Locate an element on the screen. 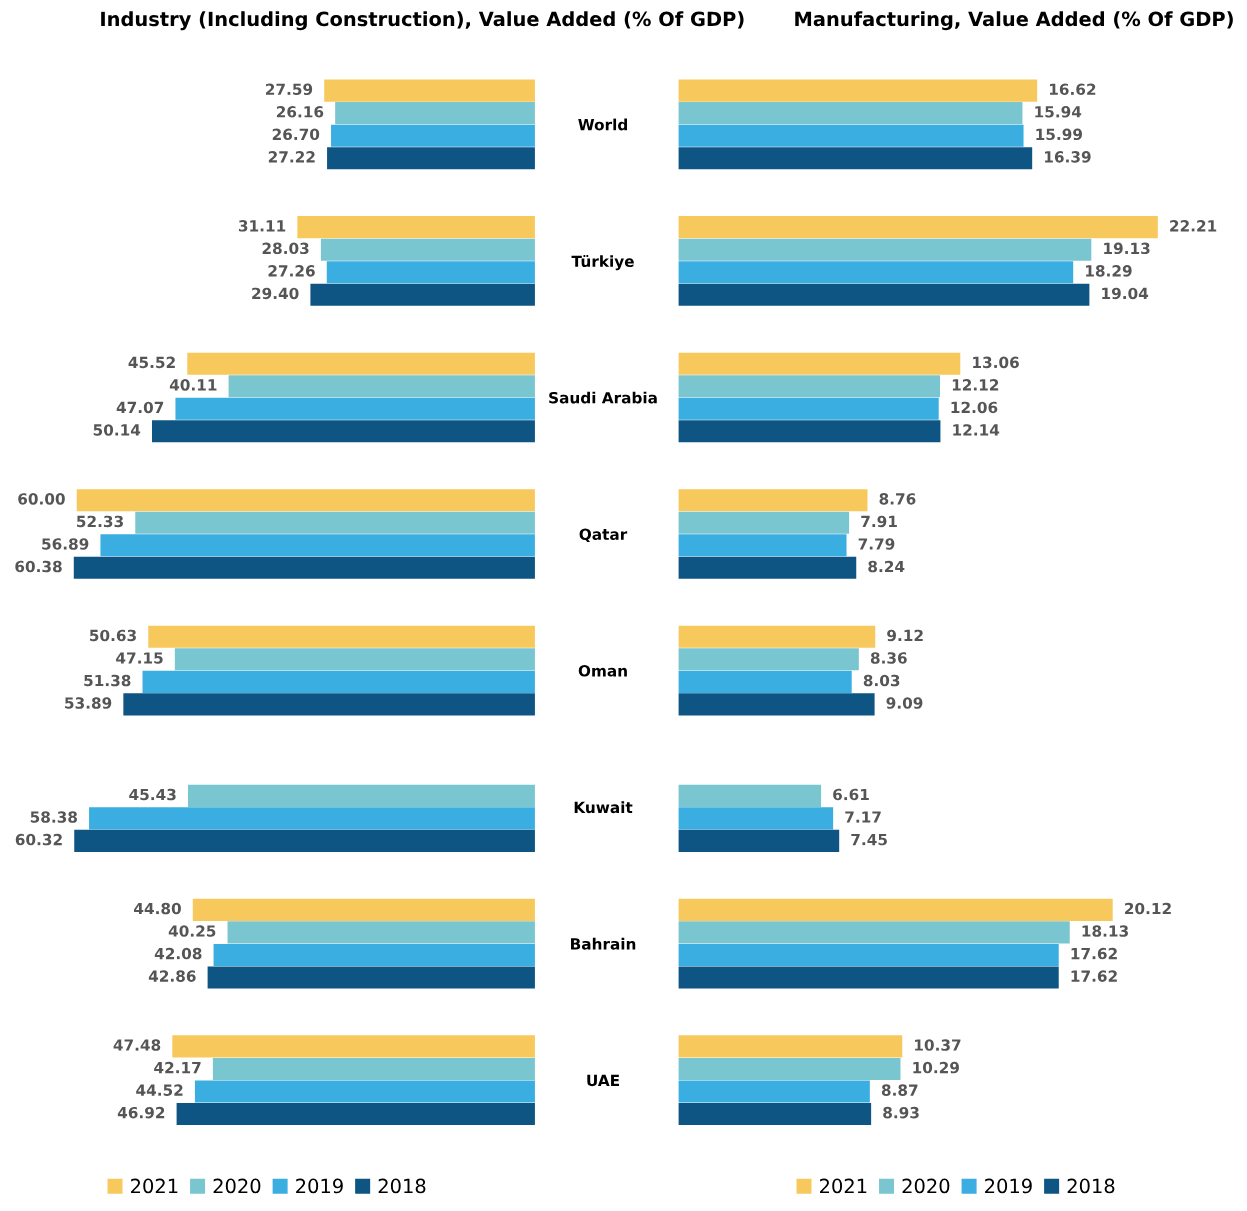 Image resolution: width=1247 pixels, height=1211 pixels. data-label: 45.52 is located at coordinates (151, 362).